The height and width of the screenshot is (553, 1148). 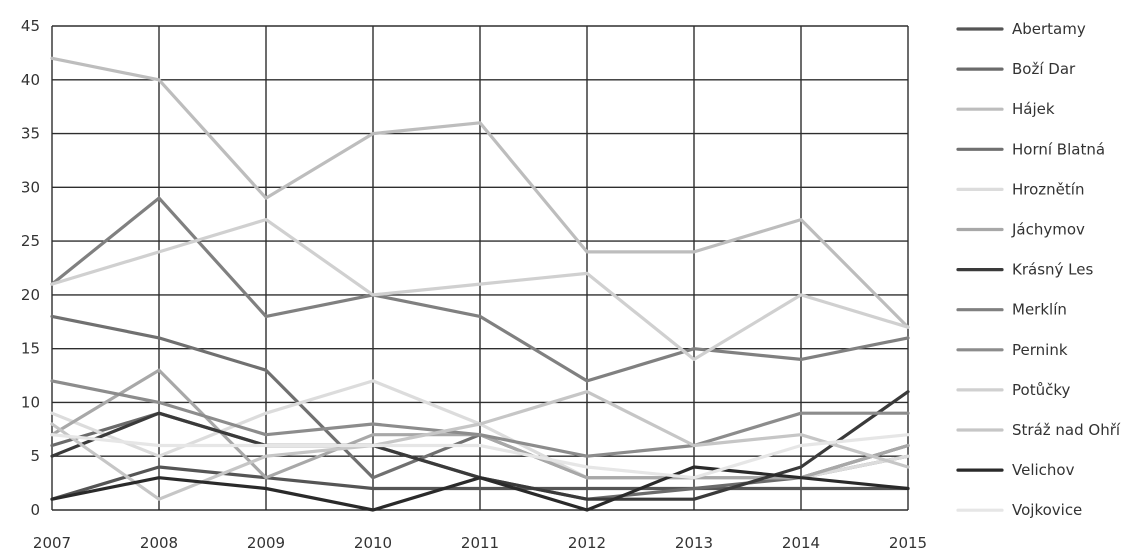 I want to click on x-tick-label: 2011, so click(x=480, y=543).